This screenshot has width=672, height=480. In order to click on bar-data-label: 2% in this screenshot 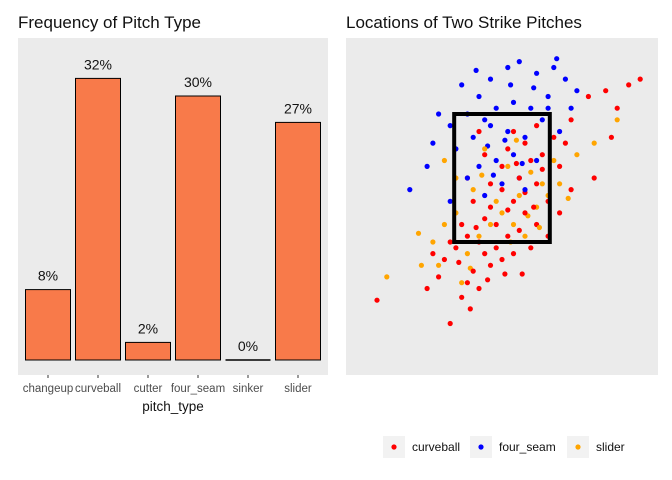, I will do `click(148, 328)`.